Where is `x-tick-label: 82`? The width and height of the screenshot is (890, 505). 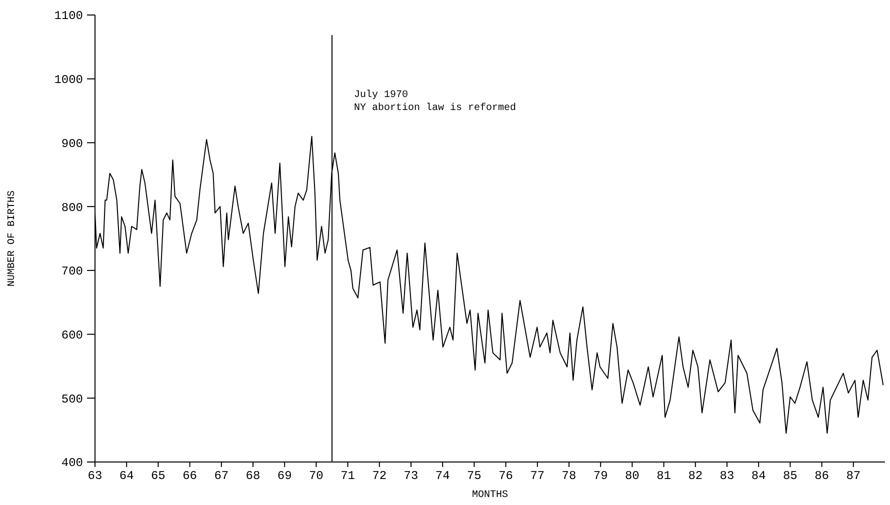 x-tick-label: 82 is located at coordinates (695, 476).